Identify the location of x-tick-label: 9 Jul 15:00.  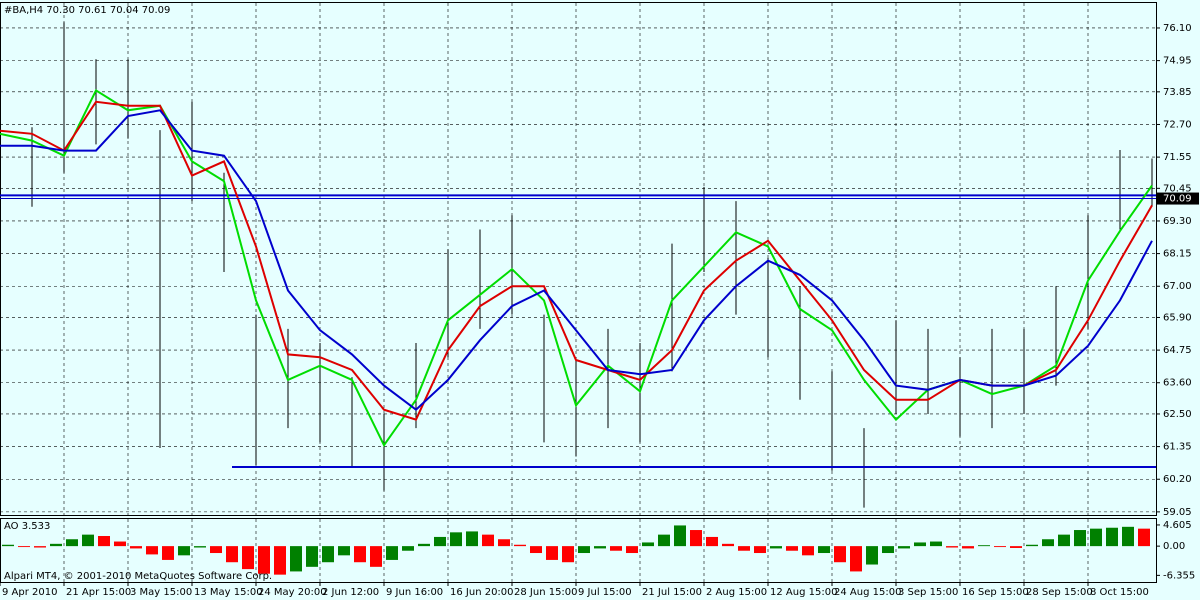
(605, 592).